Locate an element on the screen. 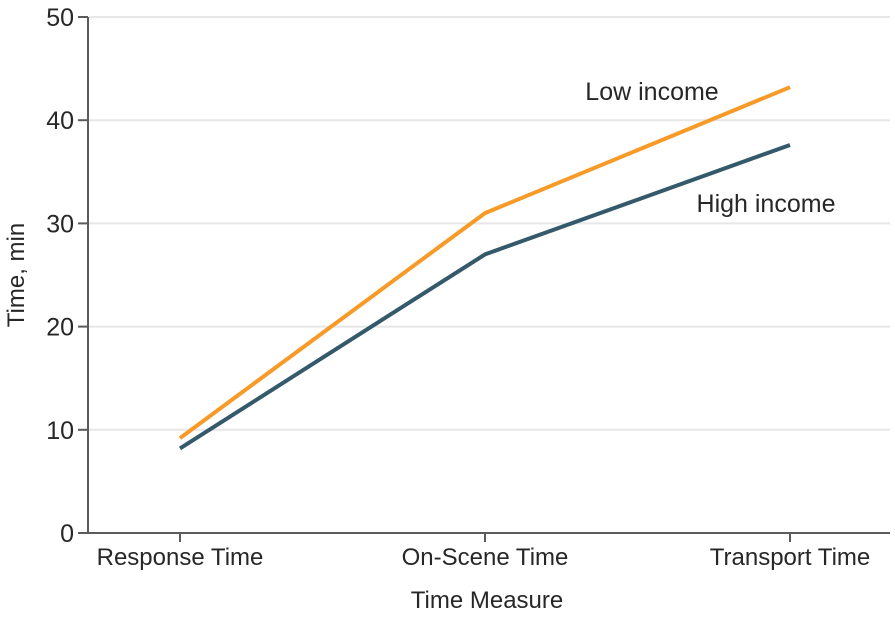 This screenshot has height=620, width=895. x-tick-labels-group: Response Time On-Scene Time Transport Time is located at coordinates (484, 557).